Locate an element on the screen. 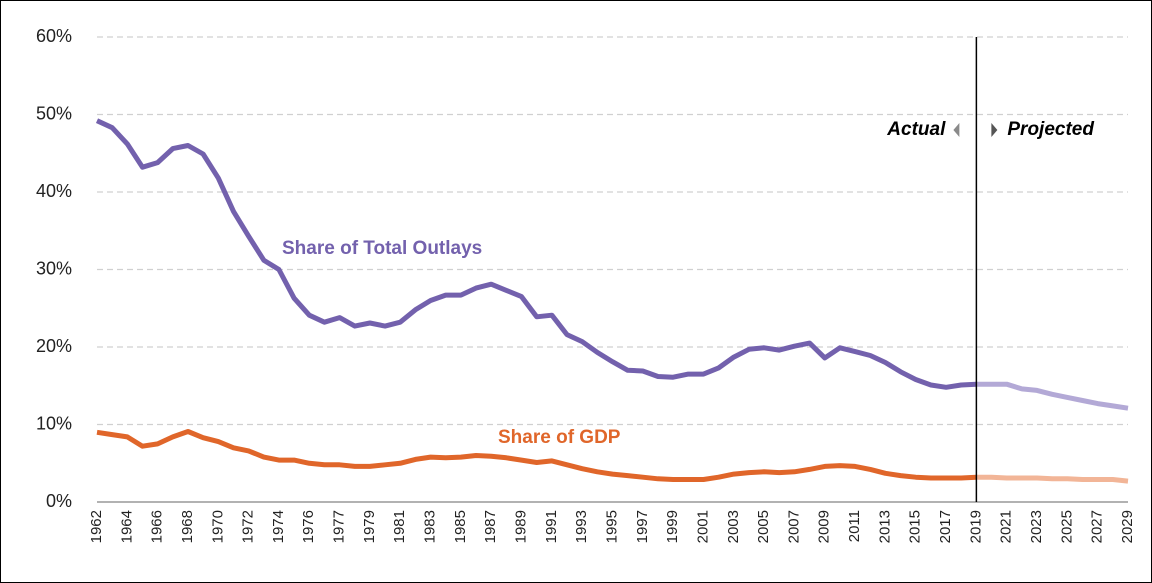  x-tick-label: 2021 is located at coordinates (1006, 526).